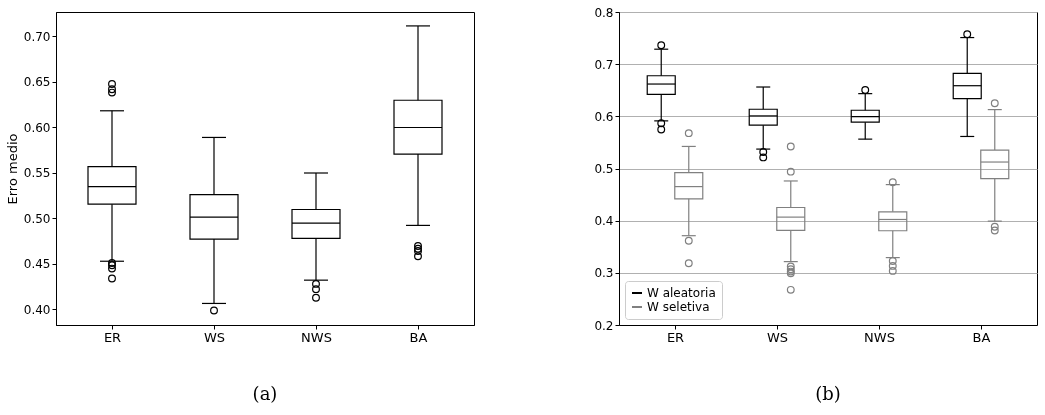  What do you see at coordinates (681, 293) in the screenshot?
I see `legend-label: W aleatoria` at bounding box center [681, 293].